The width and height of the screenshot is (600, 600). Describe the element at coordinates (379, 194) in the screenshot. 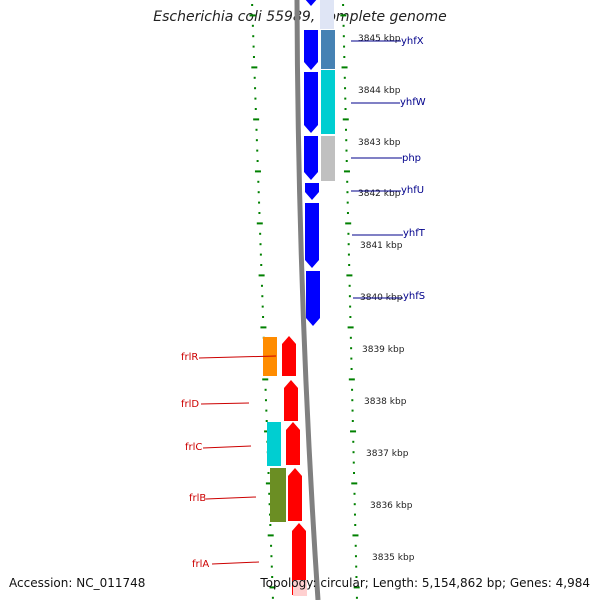

I see `scale-label: 3842 kbp` at that location.